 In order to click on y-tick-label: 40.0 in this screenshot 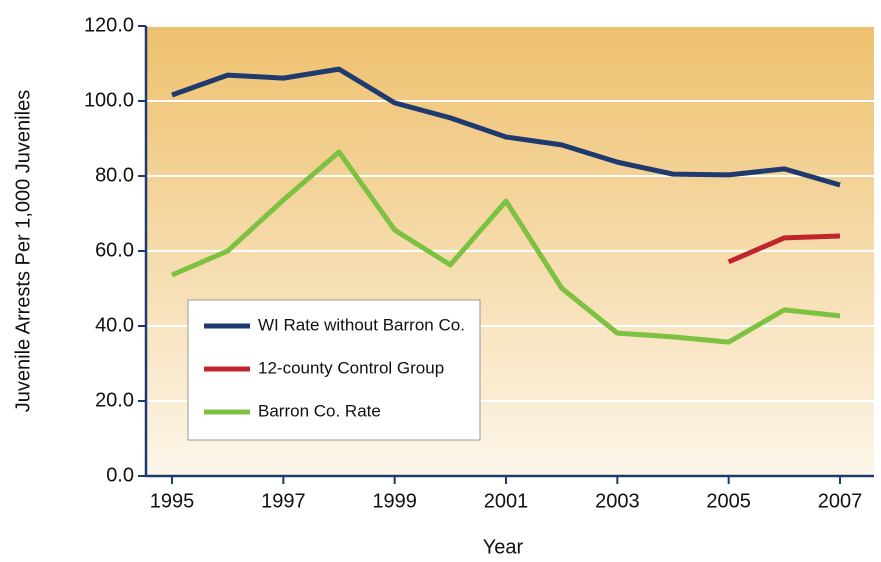, I will do `click(114, 325)`.